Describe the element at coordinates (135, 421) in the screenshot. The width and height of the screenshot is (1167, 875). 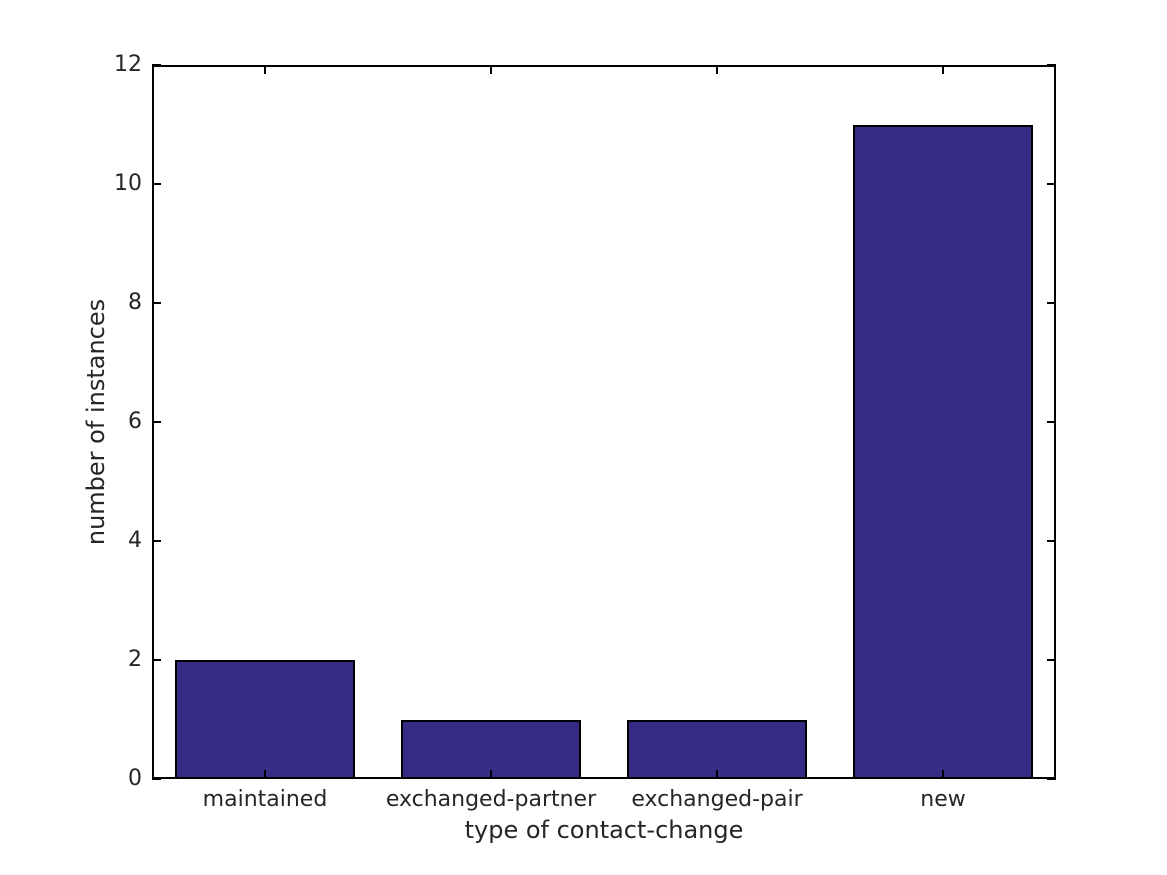
I see `y-tick-label: 6` at that location.